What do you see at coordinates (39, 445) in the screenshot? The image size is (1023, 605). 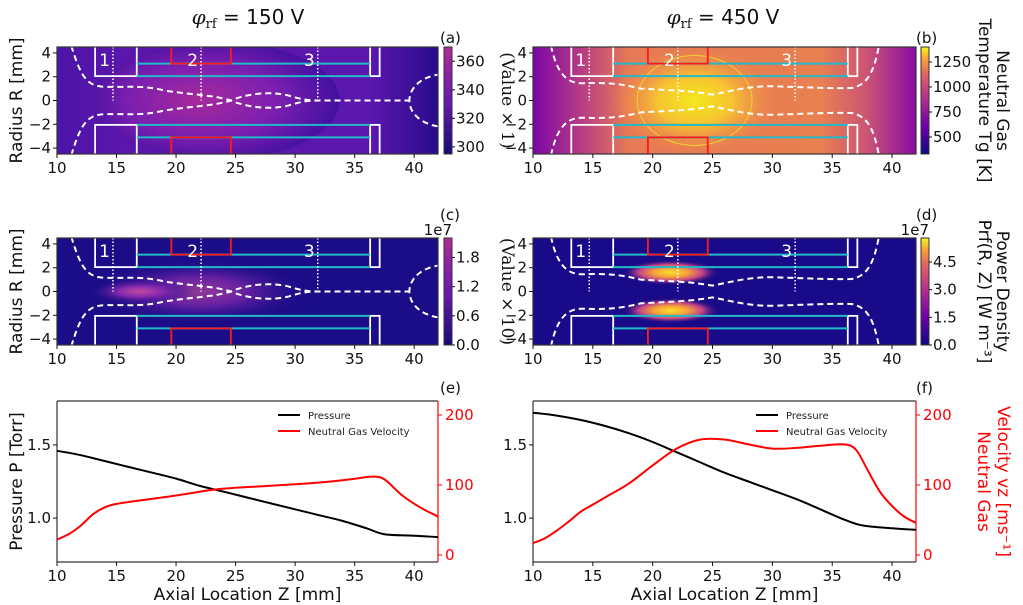 I see `y-tick-label: 1.5` at bounding box center [39, 445].